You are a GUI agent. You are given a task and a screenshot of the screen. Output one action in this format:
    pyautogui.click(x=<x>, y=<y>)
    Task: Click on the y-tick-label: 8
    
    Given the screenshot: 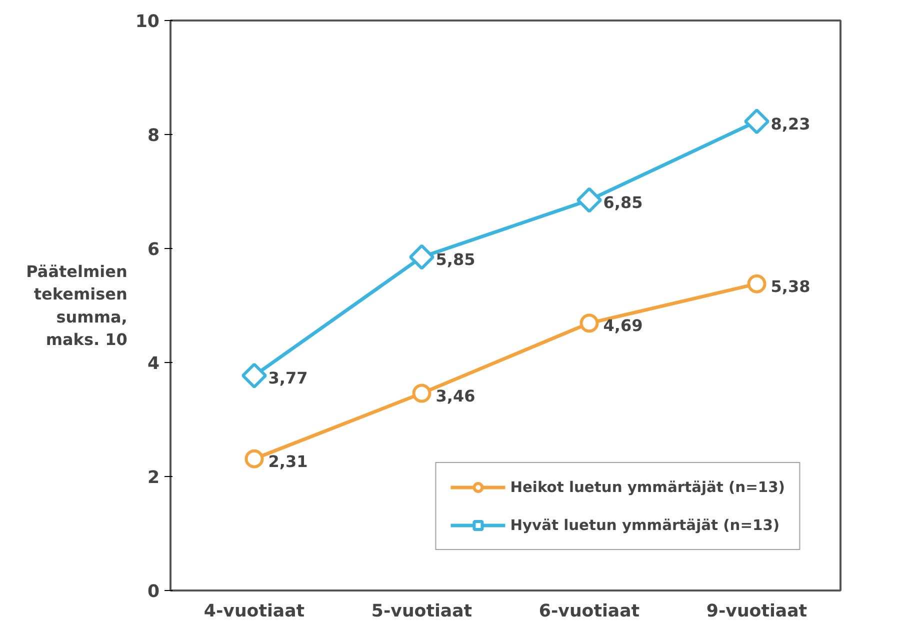 What is the action you would take?
    pyautogui.click(x=153, y=136)
    